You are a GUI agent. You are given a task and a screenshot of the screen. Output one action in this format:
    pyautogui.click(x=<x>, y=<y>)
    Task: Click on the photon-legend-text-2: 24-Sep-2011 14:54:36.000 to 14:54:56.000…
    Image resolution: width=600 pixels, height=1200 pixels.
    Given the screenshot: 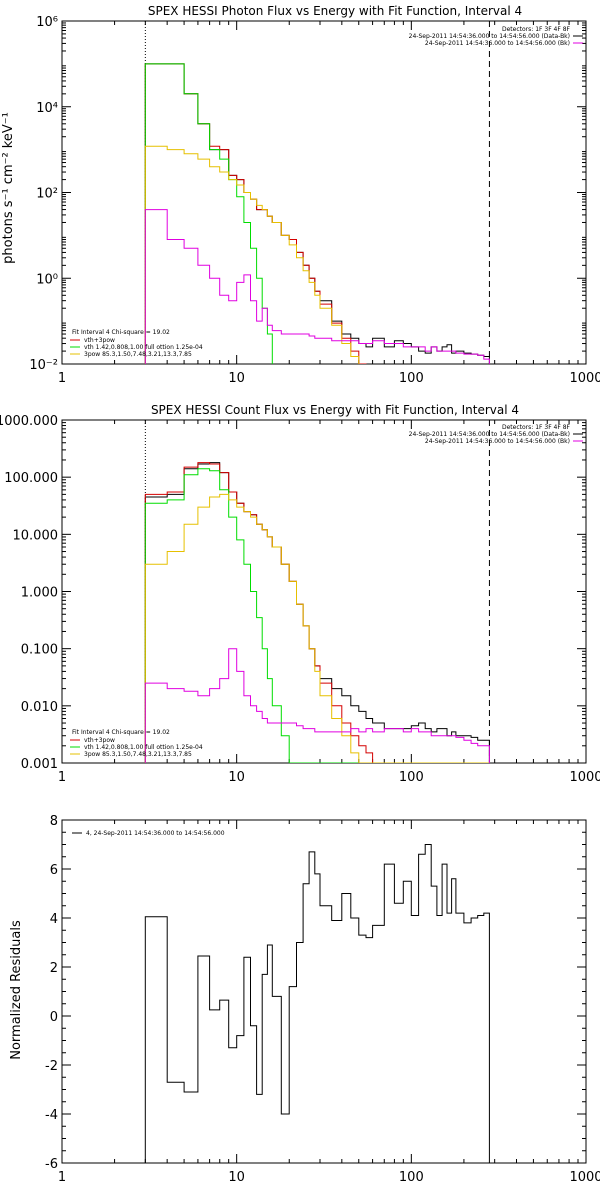 What is the action you would take?
    pyautogui.click(x=497, y=43)
    